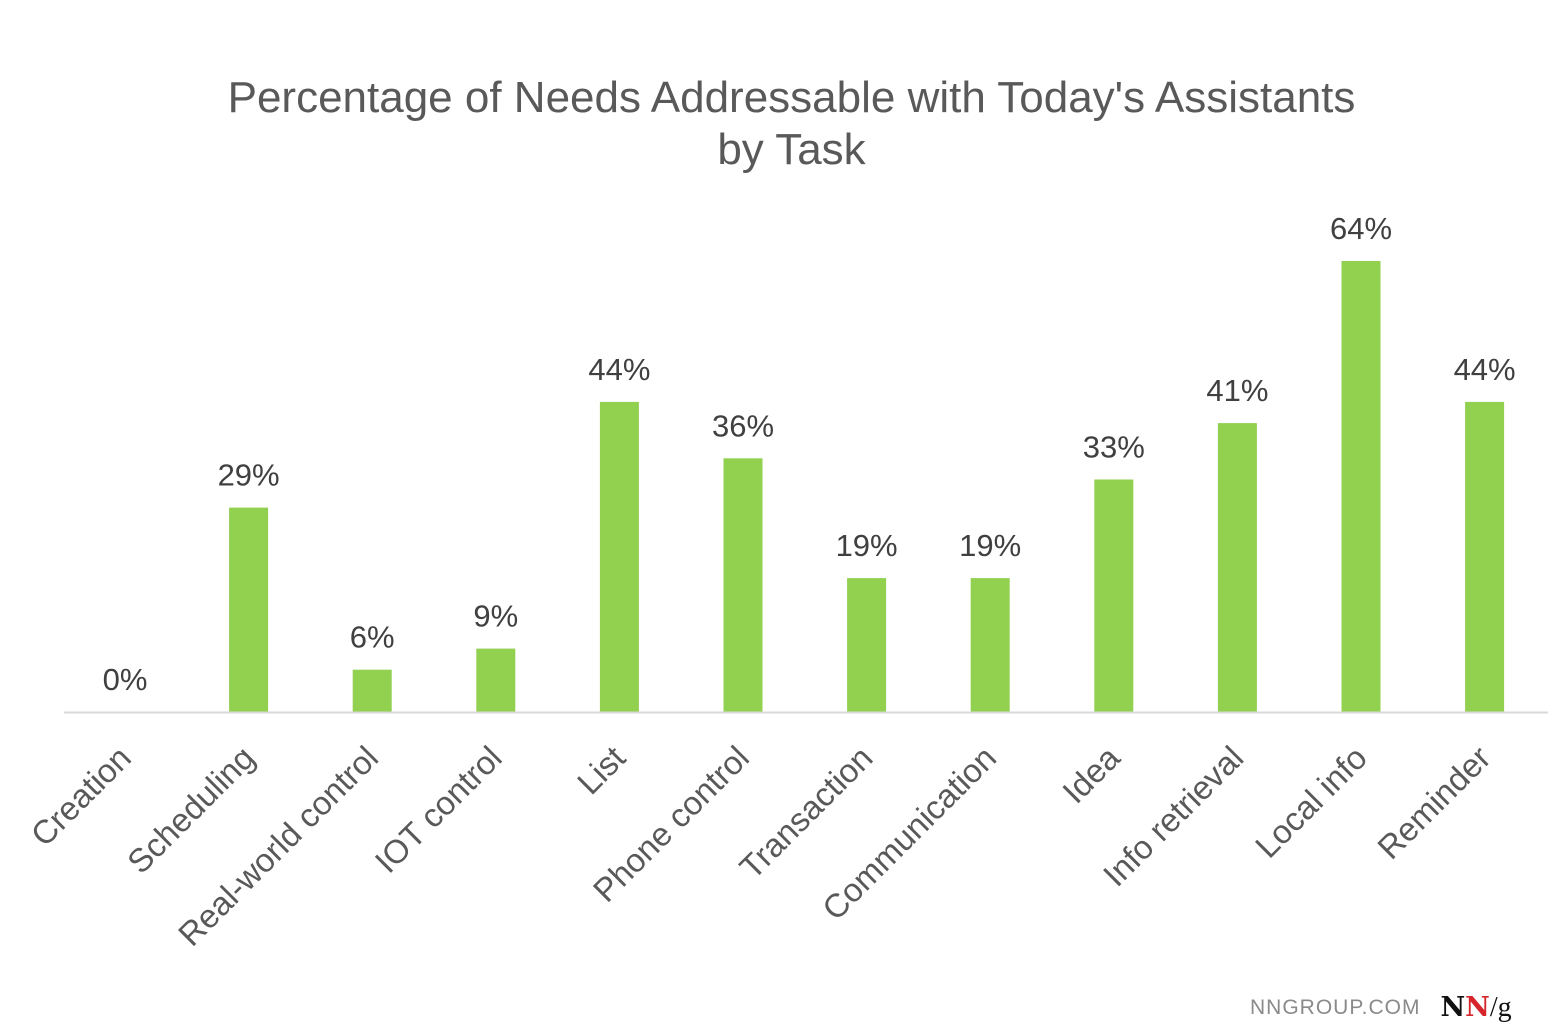 Image resolution: width=1559 pixels, height=1027 pixels. I want to click on bar-idea, so click(1114, 595).